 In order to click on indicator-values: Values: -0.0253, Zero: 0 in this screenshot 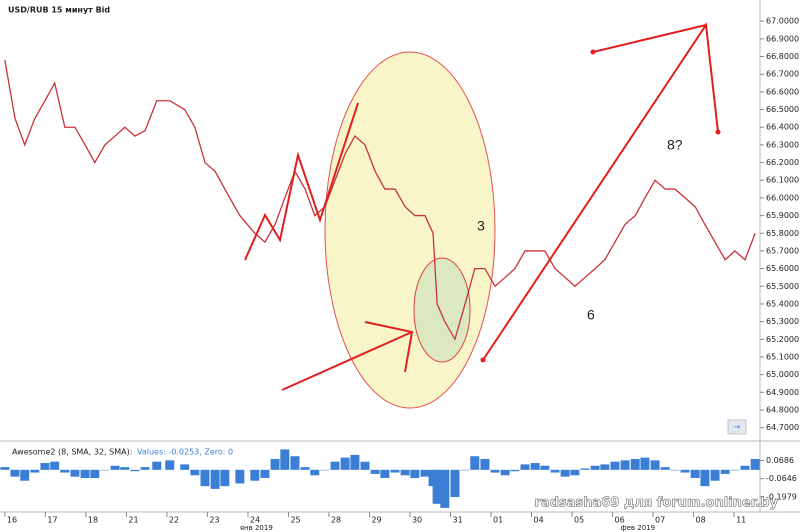, I will do `click(185, 452)`.